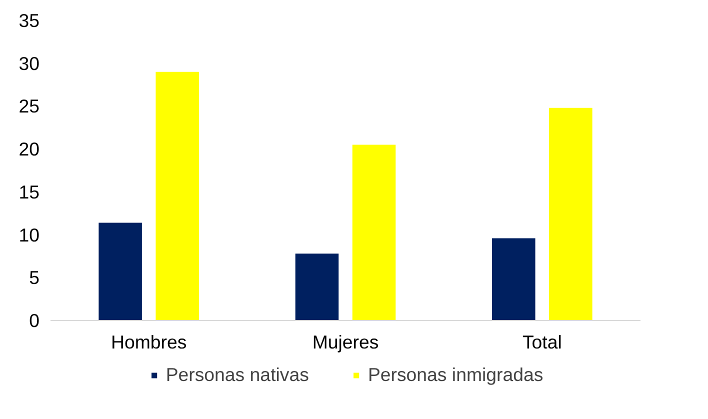  Describe the element at coordinates (148, 342) in the screenshot. I see `x-tick-label: Hombres` at that location.